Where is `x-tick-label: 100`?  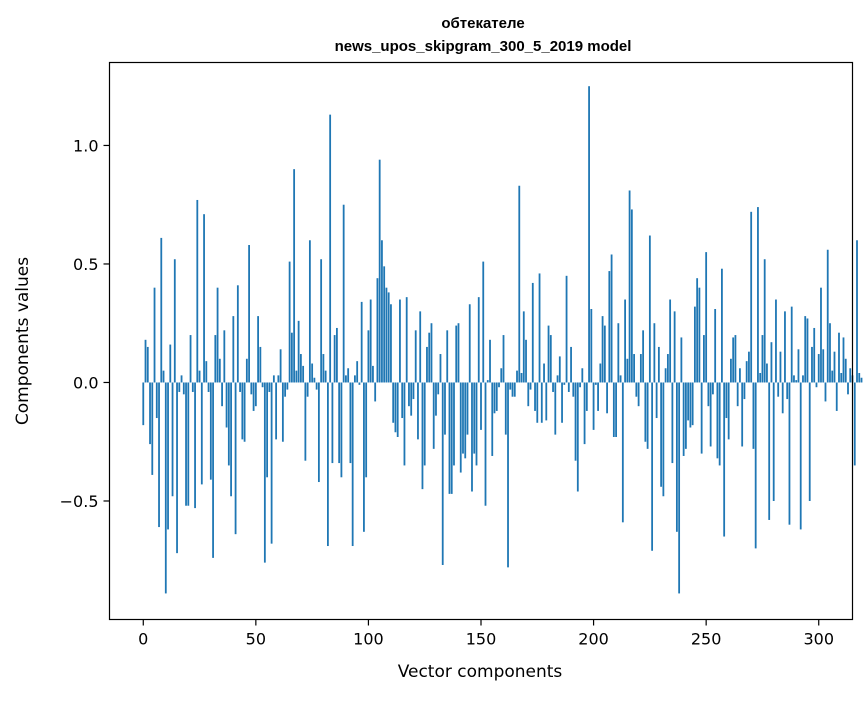 x-tick-label: 100 is located at coordinates (368, 639).